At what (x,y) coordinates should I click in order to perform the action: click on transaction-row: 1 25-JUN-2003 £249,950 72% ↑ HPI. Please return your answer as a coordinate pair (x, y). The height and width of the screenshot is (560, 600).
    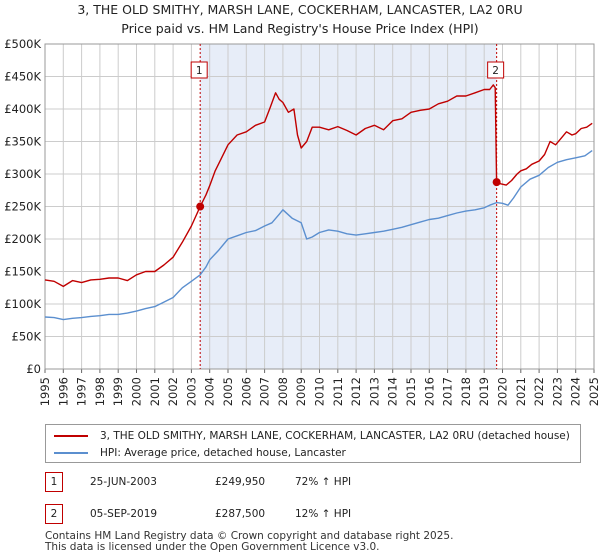
    Looking at the image, I should click on (315, 482).